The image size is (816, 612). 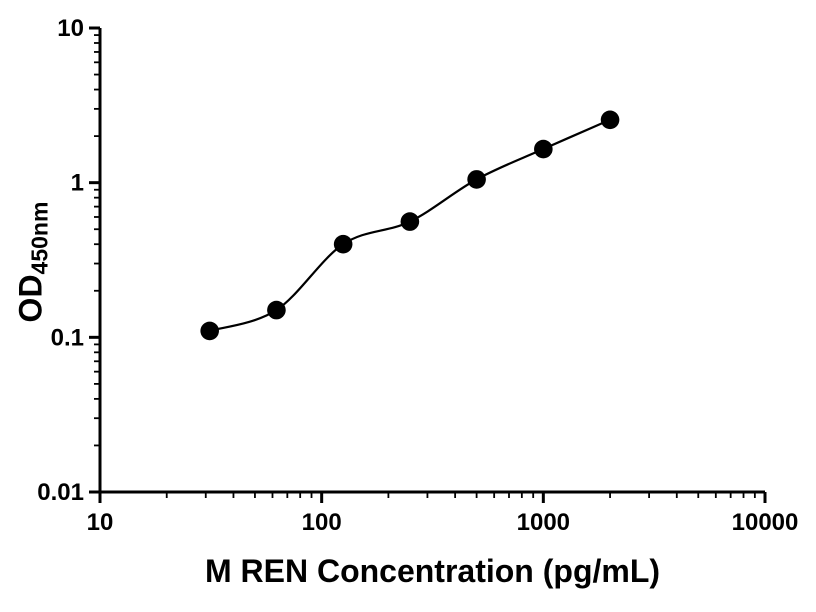 I want to click on x-axis-title: M REN Concentration (pg/mL), so click(x=432, y=571).